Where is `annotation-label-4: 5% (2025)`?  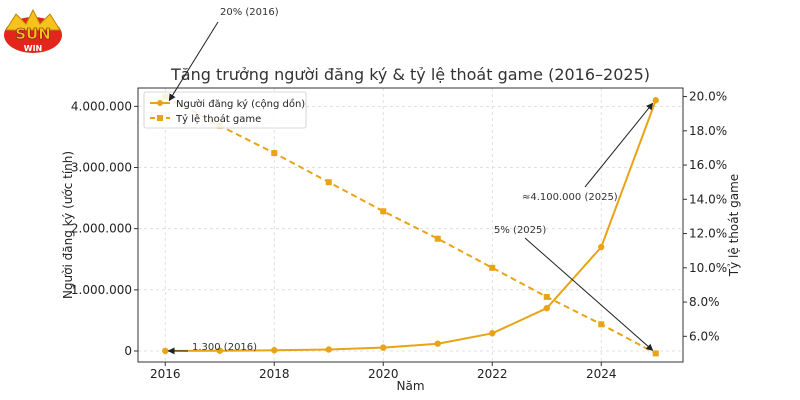 annotation-label-4: 5% (2025) is located at coordinates (520, 230).